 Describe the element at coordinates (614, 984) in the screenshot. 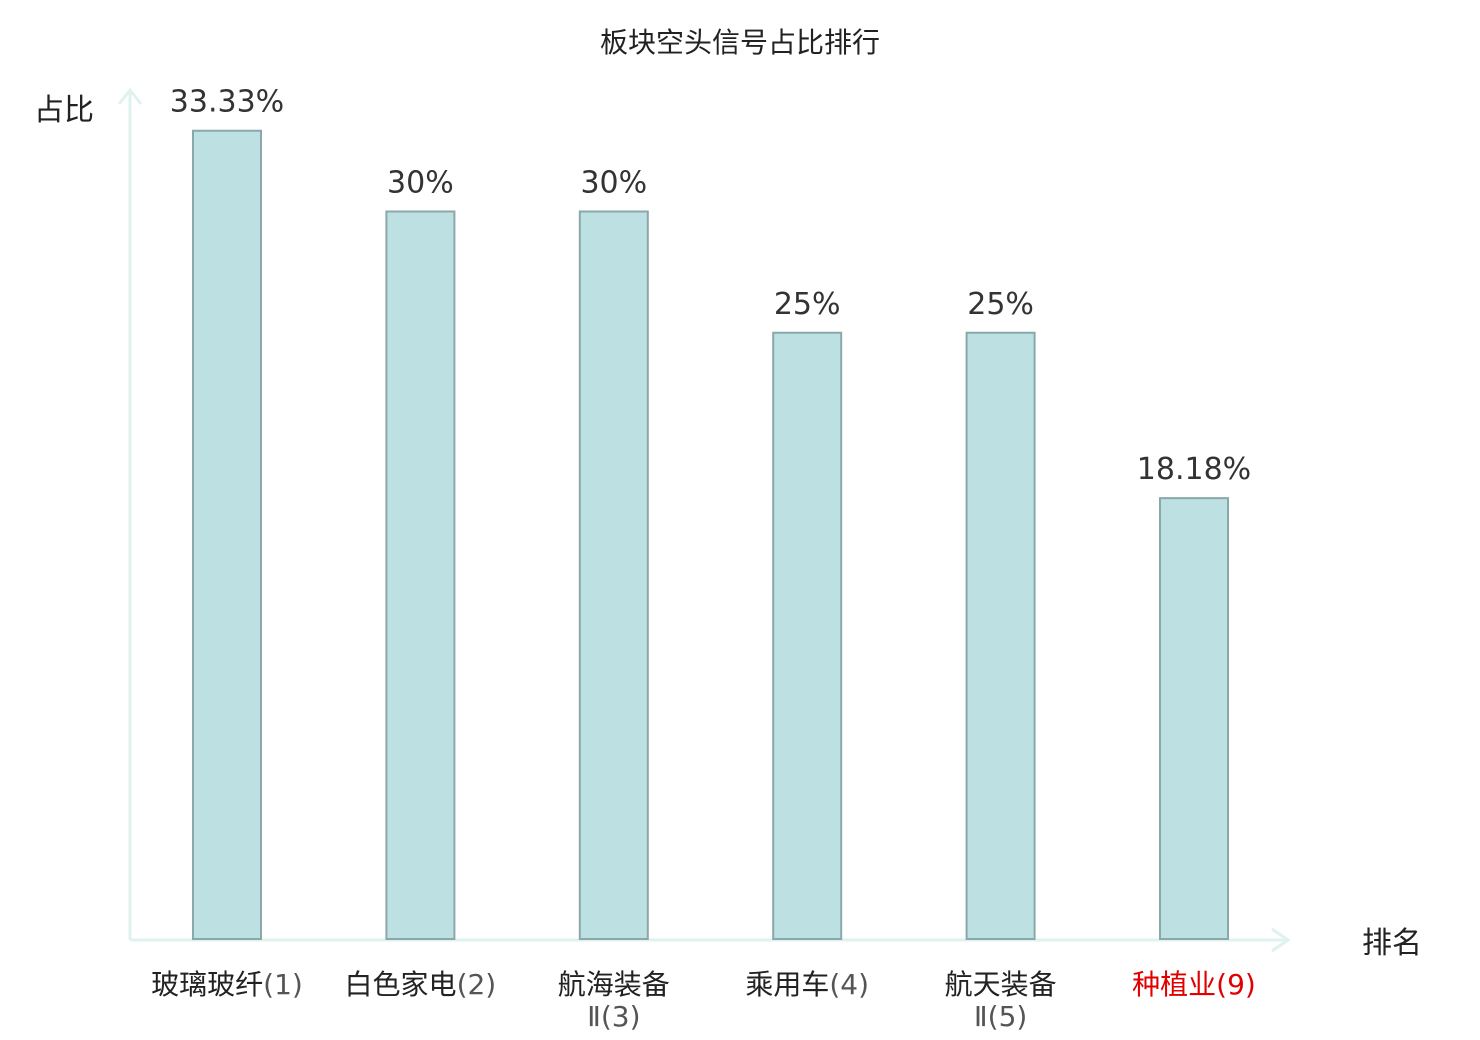

I see `category-name: 航海装备` at that location.